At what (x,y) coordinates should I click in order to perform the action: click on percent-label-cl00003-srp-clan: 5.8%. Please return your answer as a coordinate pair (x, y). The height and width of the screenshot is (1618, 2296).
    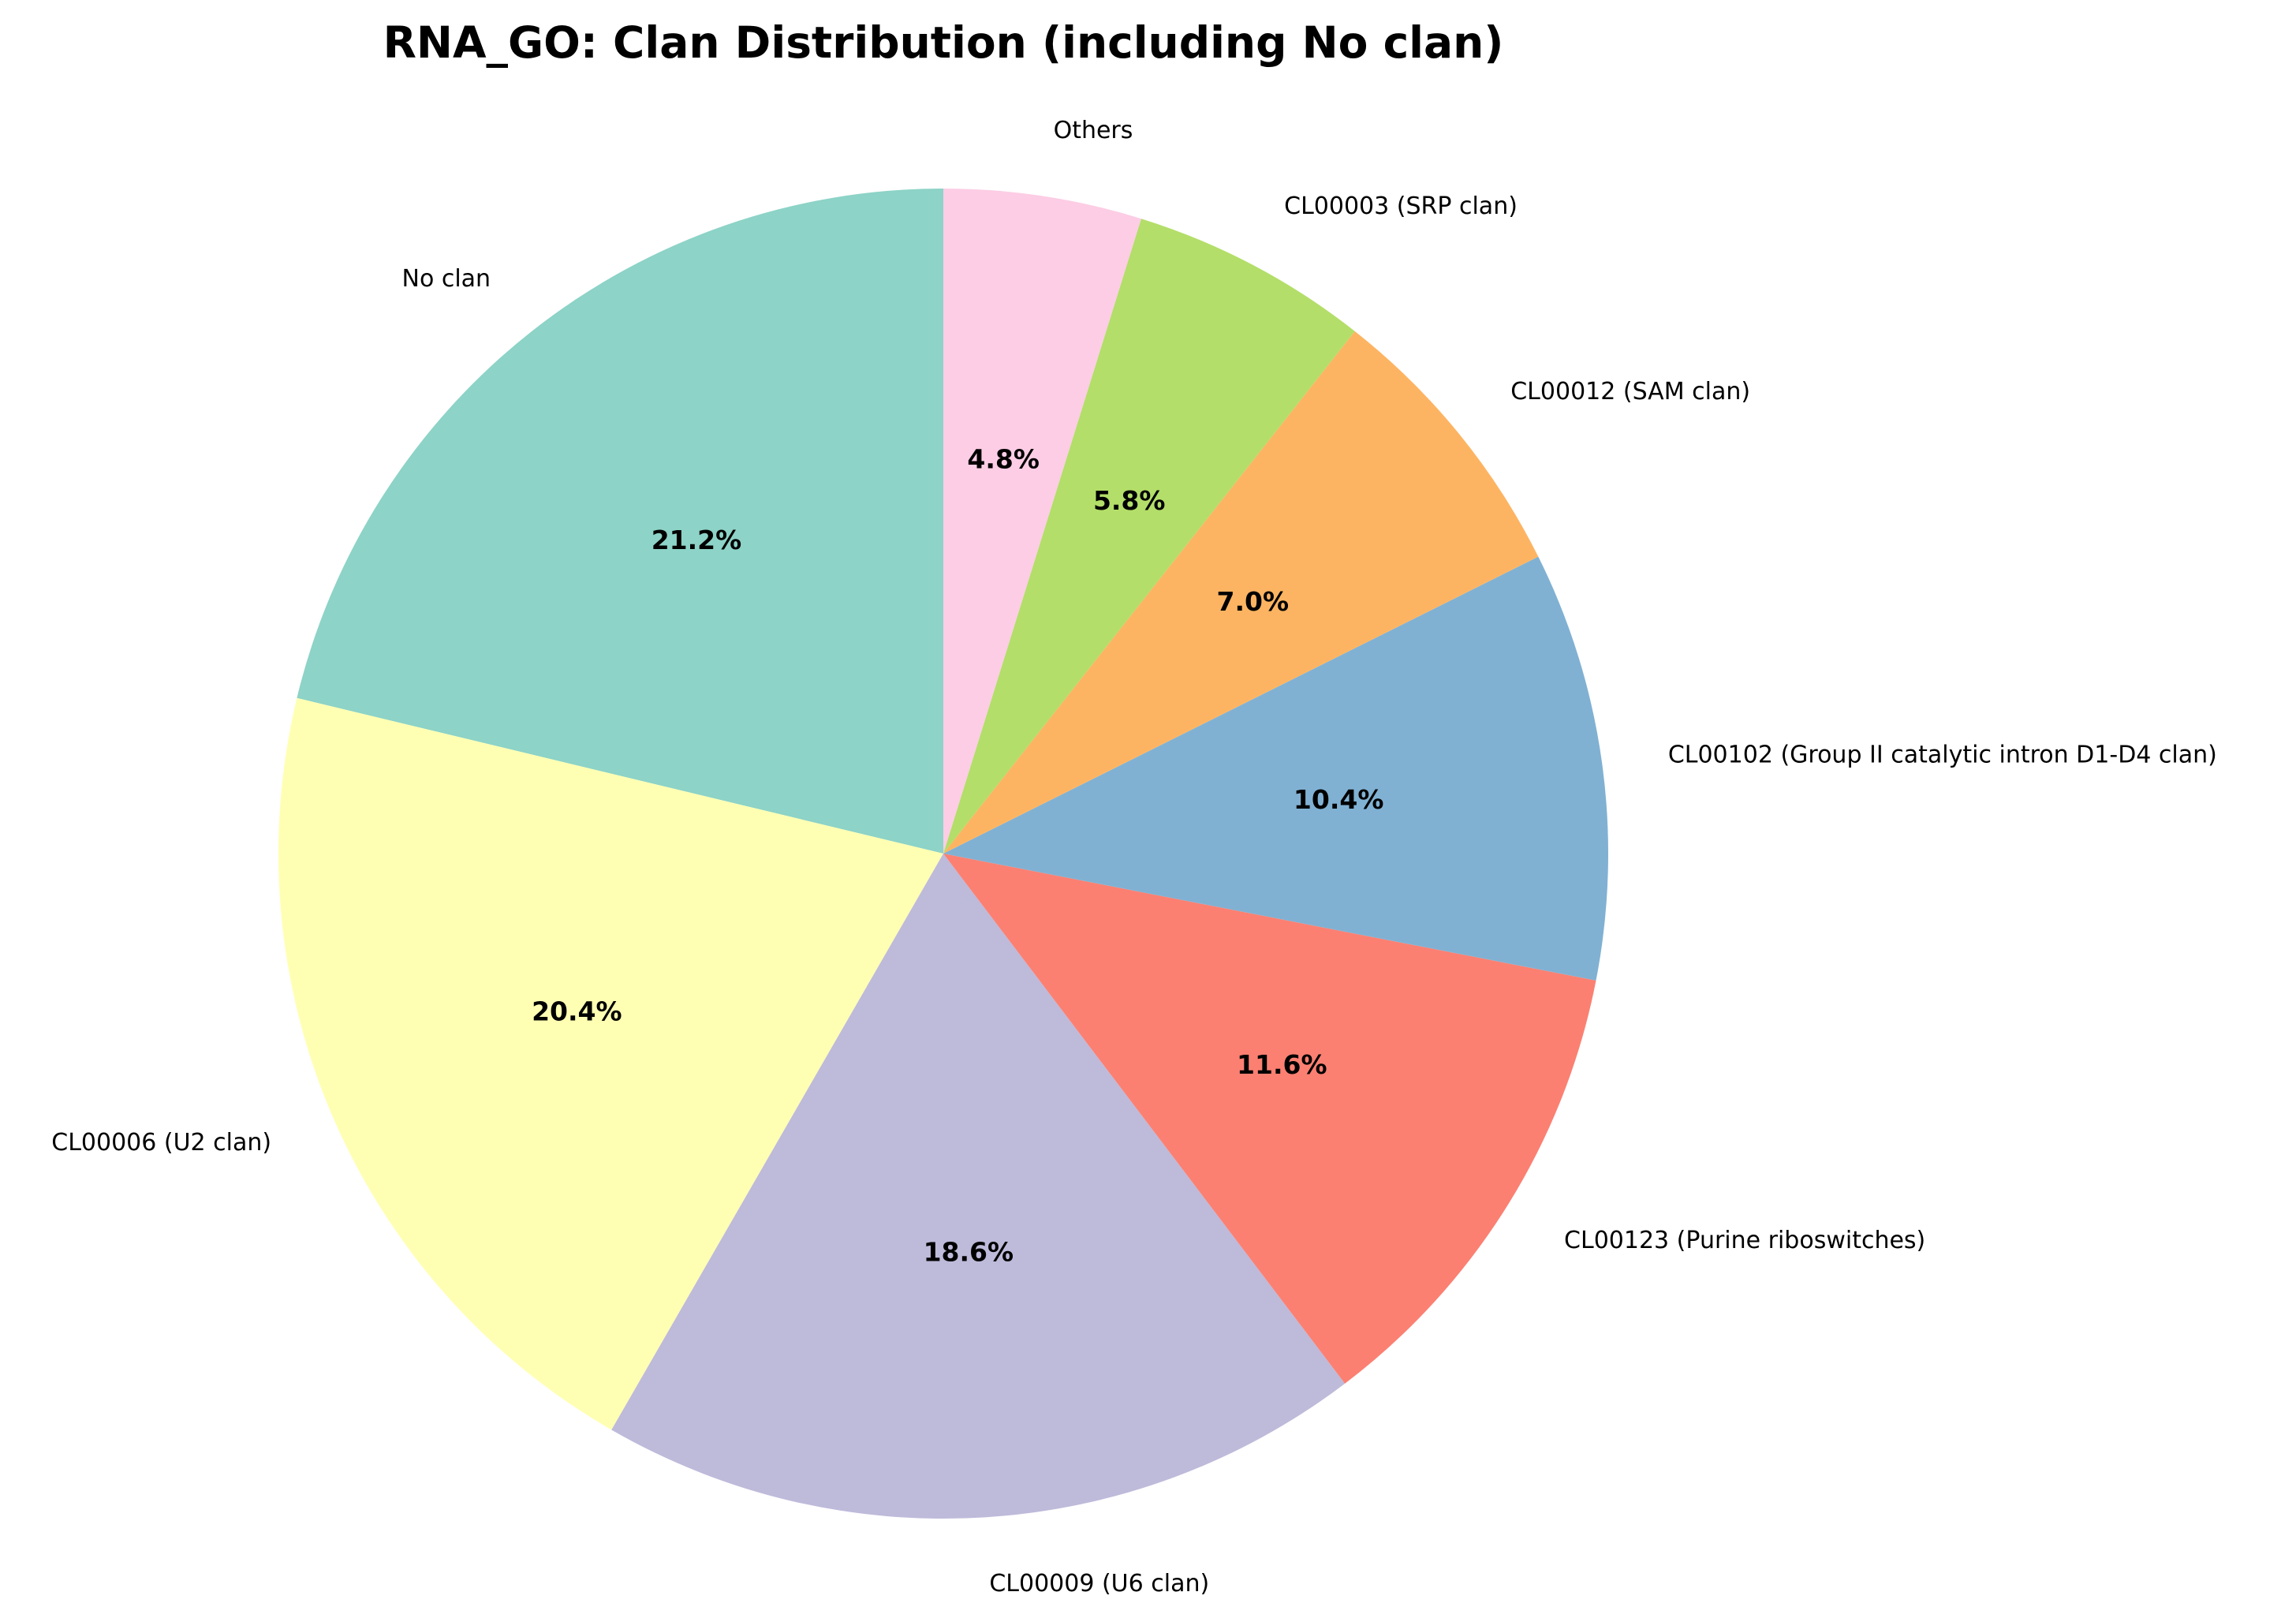
    Looking at the image, I should click on (1129, 501).